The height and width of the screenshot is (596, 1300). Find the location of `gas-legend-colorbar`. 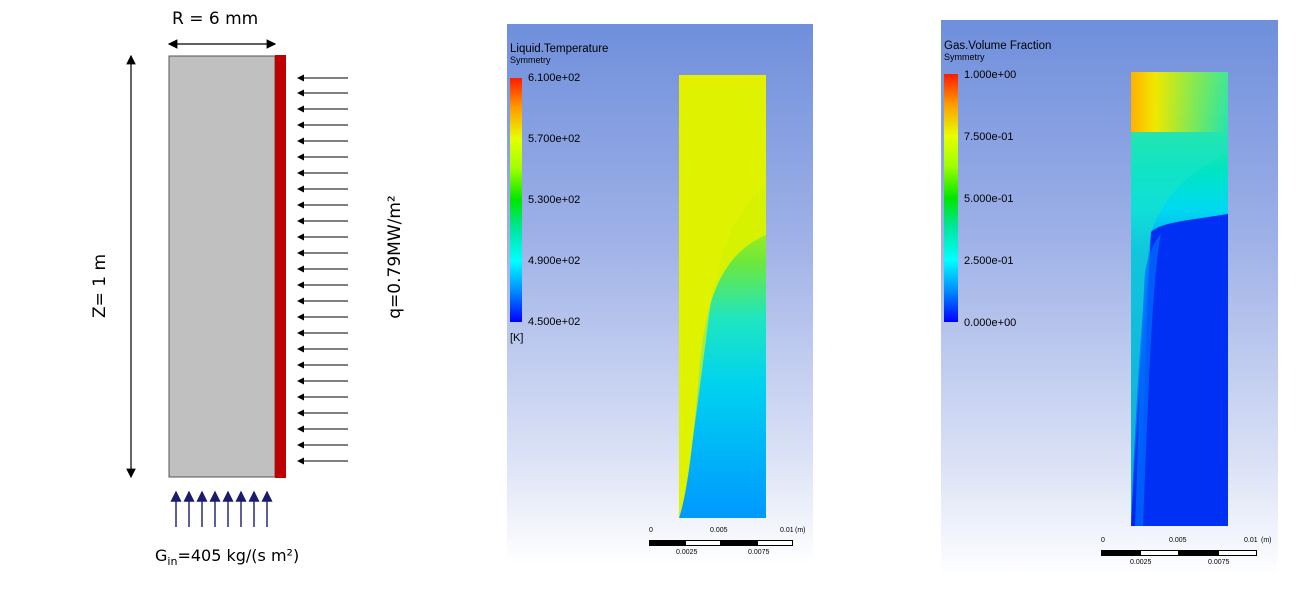

gas-legend-colorbar is located at coordinates (951, 198).